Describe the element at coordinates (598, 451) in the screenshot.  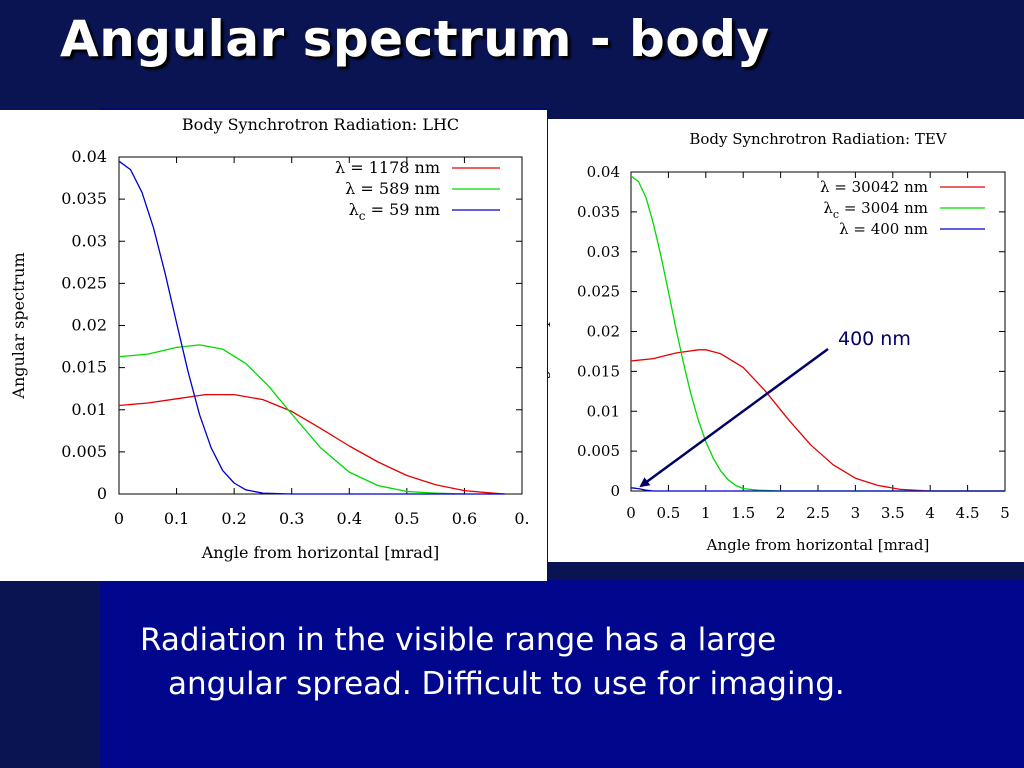
I see `tev-ytick-label: 0.005` at that location.